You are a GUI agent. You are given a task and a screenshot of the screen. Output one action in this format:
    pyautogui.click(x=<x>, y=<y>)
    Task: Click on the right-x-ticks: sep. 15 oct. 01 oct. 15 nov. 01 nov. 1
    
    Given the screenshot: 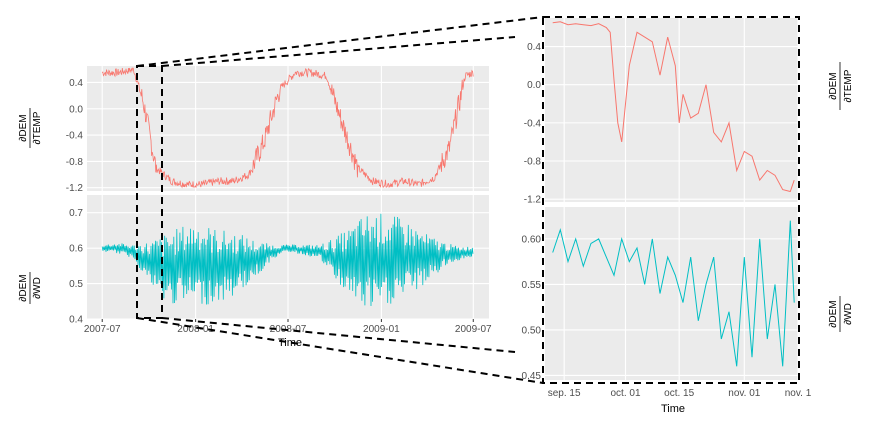 What is the action you would take?
    pyautogui.click(x=680, y=393)
    